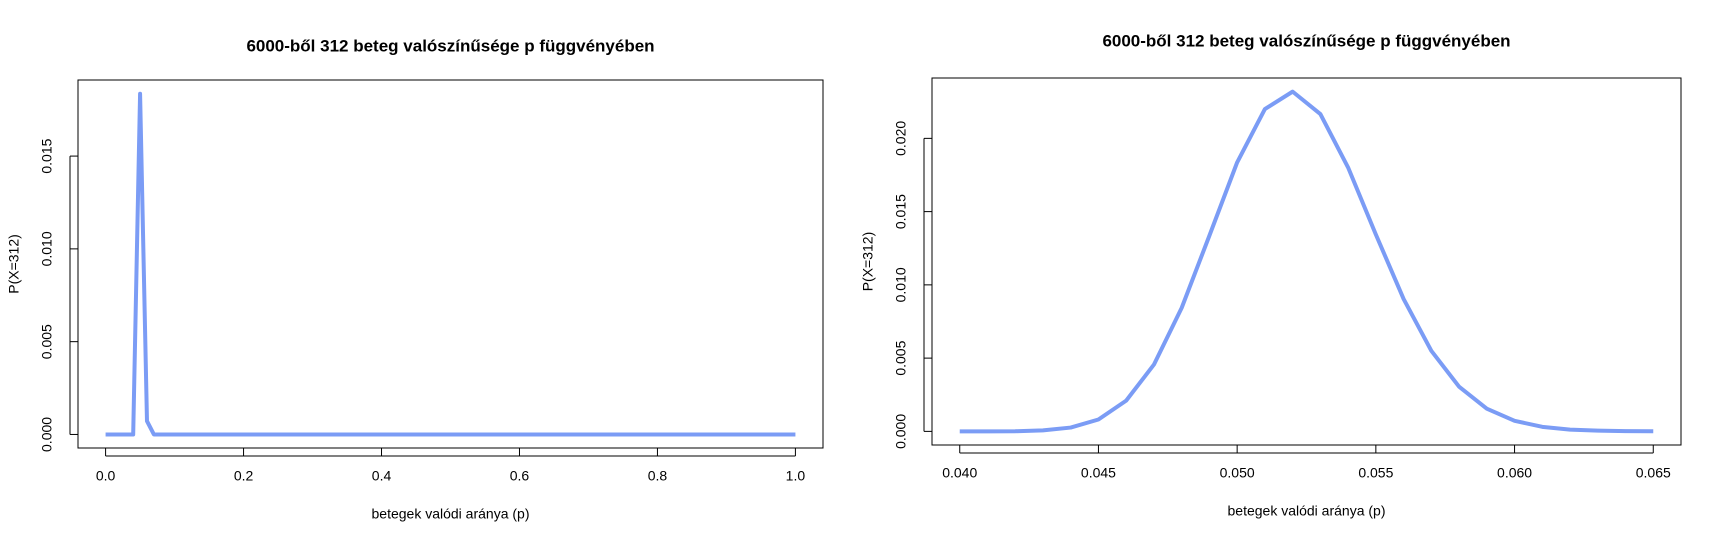 Image resolution: width=1711 pixels, height=543 pixels. What do you see at coordinates (520, 476) in the screenshot?
I see `x-tick-label: 0.6` at bounding box center [520, 476].